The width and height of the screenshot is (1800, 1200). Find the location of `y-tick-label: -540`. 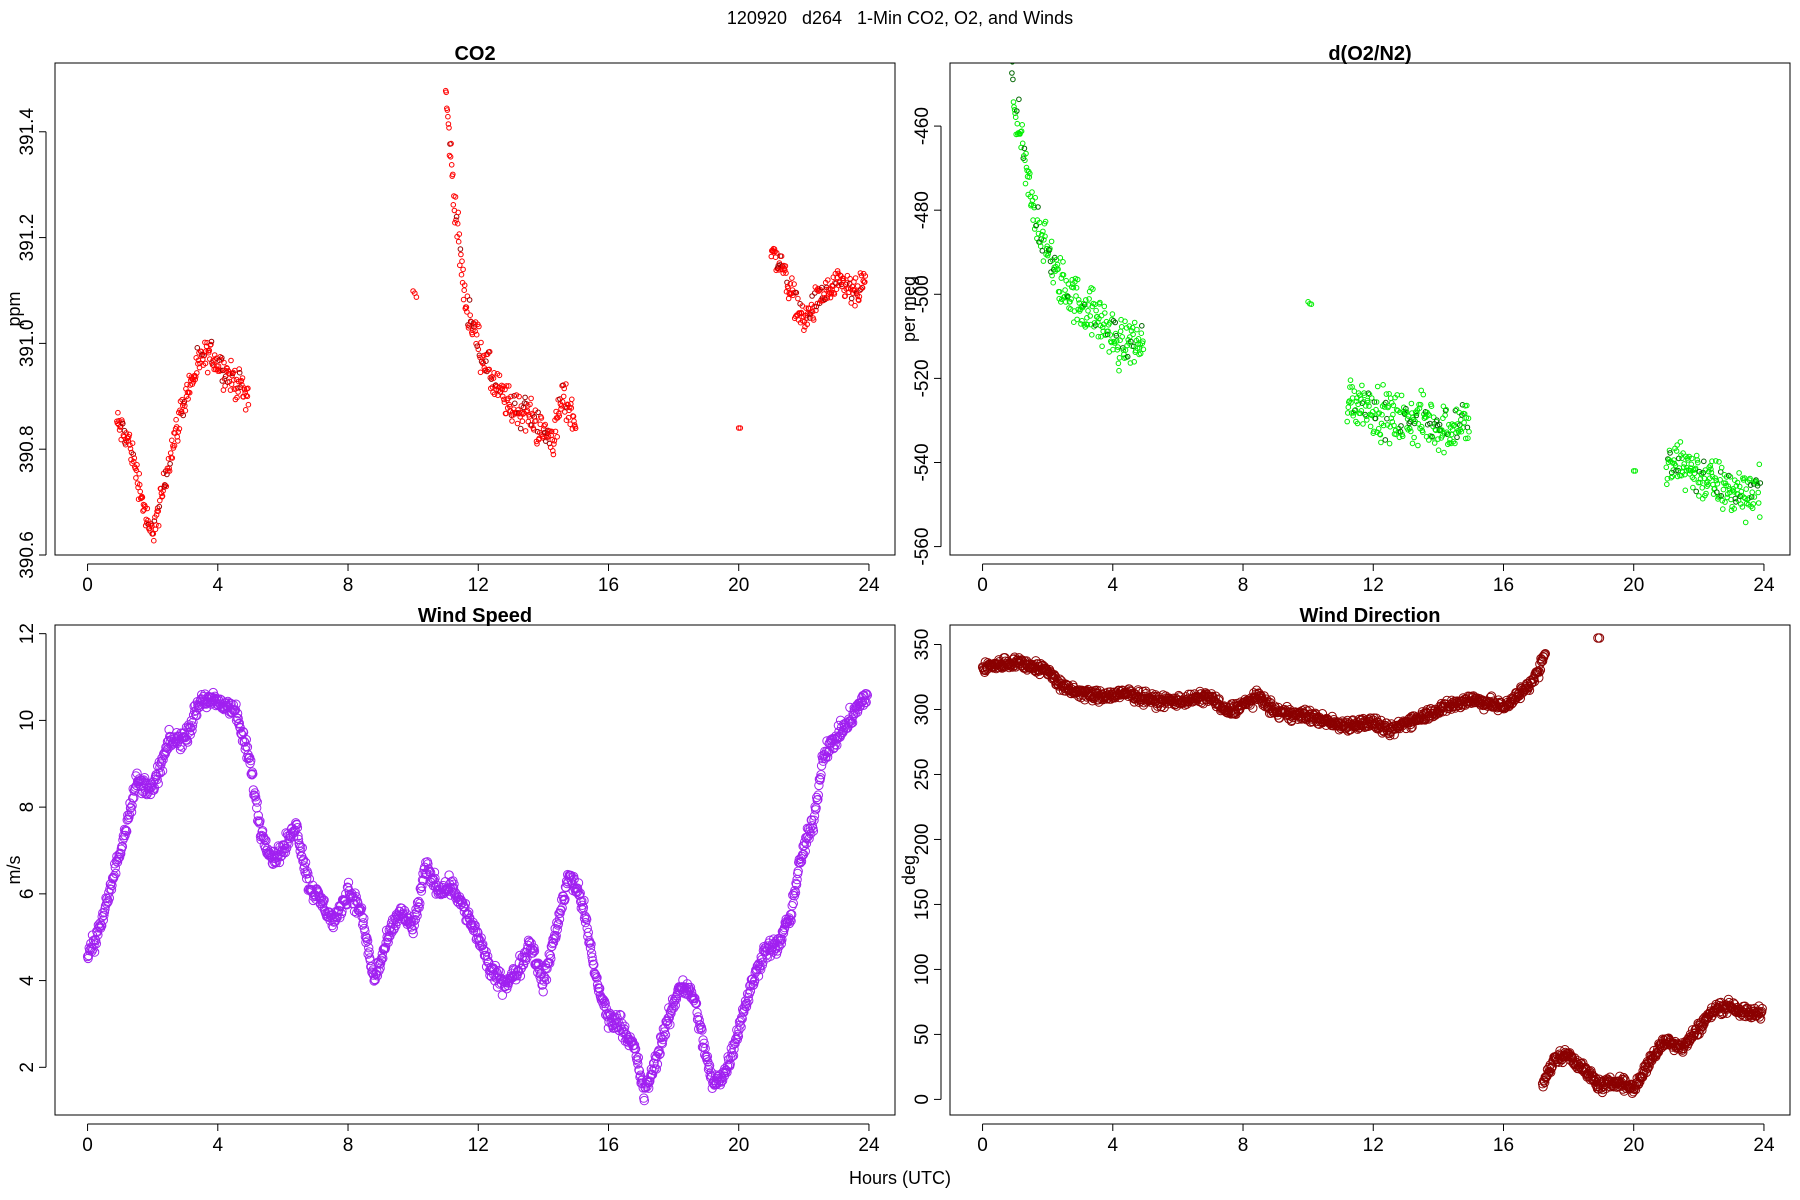

y-tick-label: -540 is located at coordinates (922, 462).